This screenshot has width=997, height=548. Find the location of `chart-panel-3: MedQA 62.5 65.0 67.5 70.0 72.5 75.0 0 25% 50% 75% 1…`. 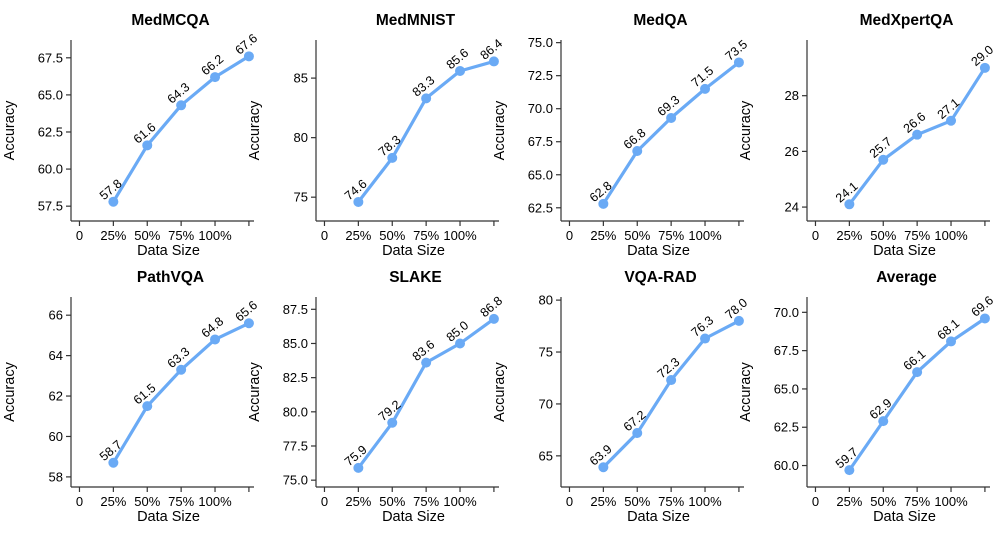

chart-panel-3: MedQA 62.5 65.0 67.5 70.0 72.5 75.0 0 25% 50% 75% 1… is located at coordinates (621, 135).